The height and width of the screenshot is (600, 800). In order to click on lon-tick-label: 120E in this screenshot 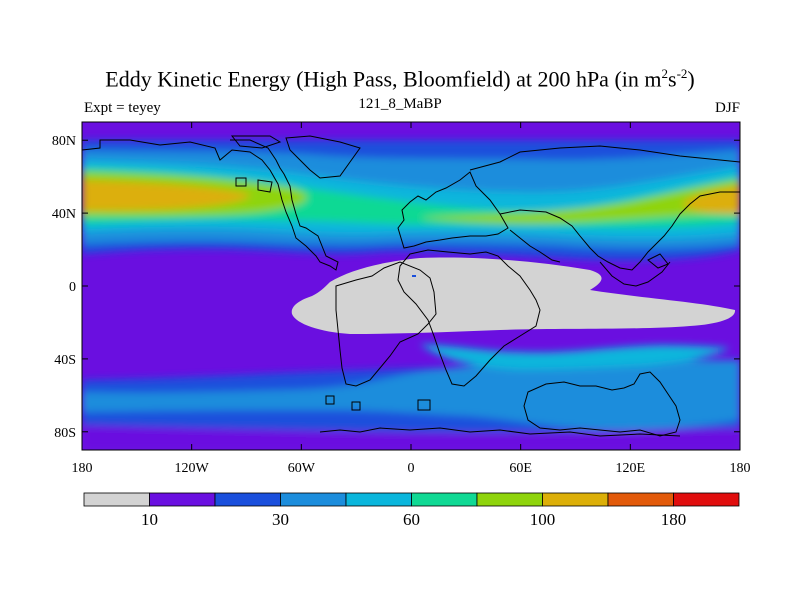, I will do `click(631, 468)`.